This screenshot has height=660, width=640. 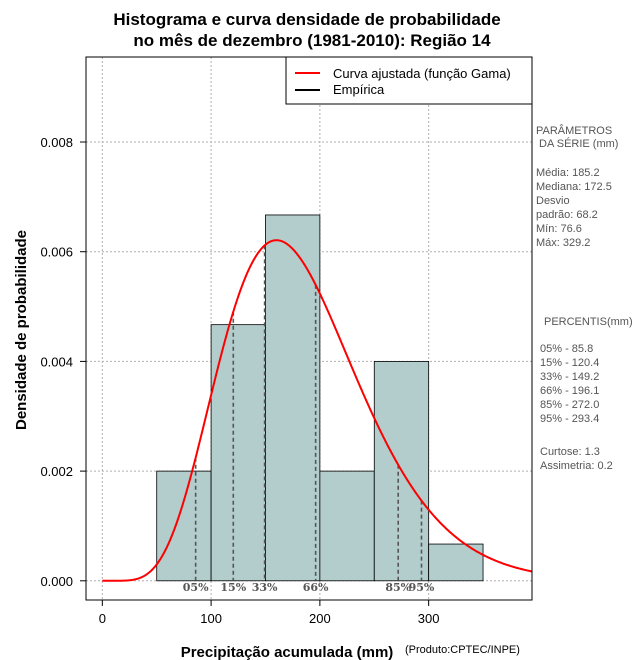 I want to click on percentile-label-2: 33%, so click(x=265, y=587).